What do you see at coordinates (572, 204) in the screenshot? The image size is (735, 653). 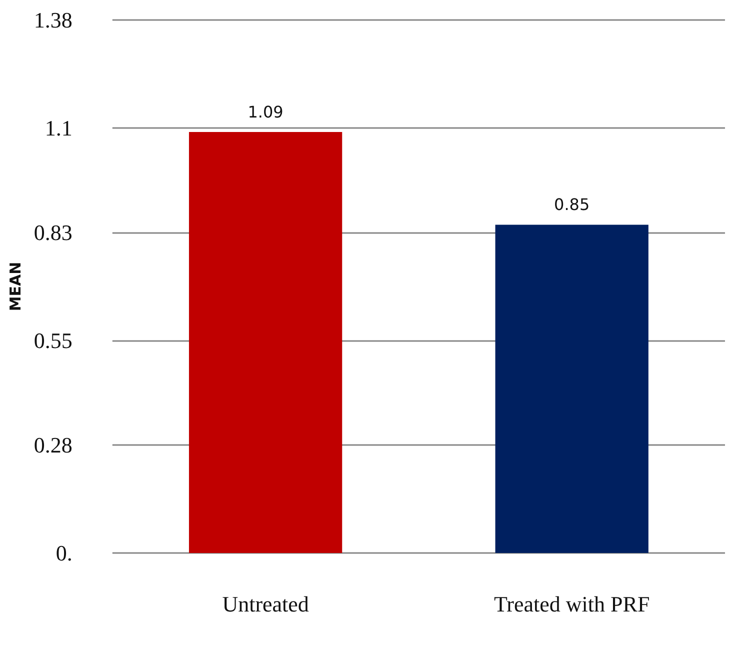 I see `data-label: 0.85` at bounding box center [572, 204].